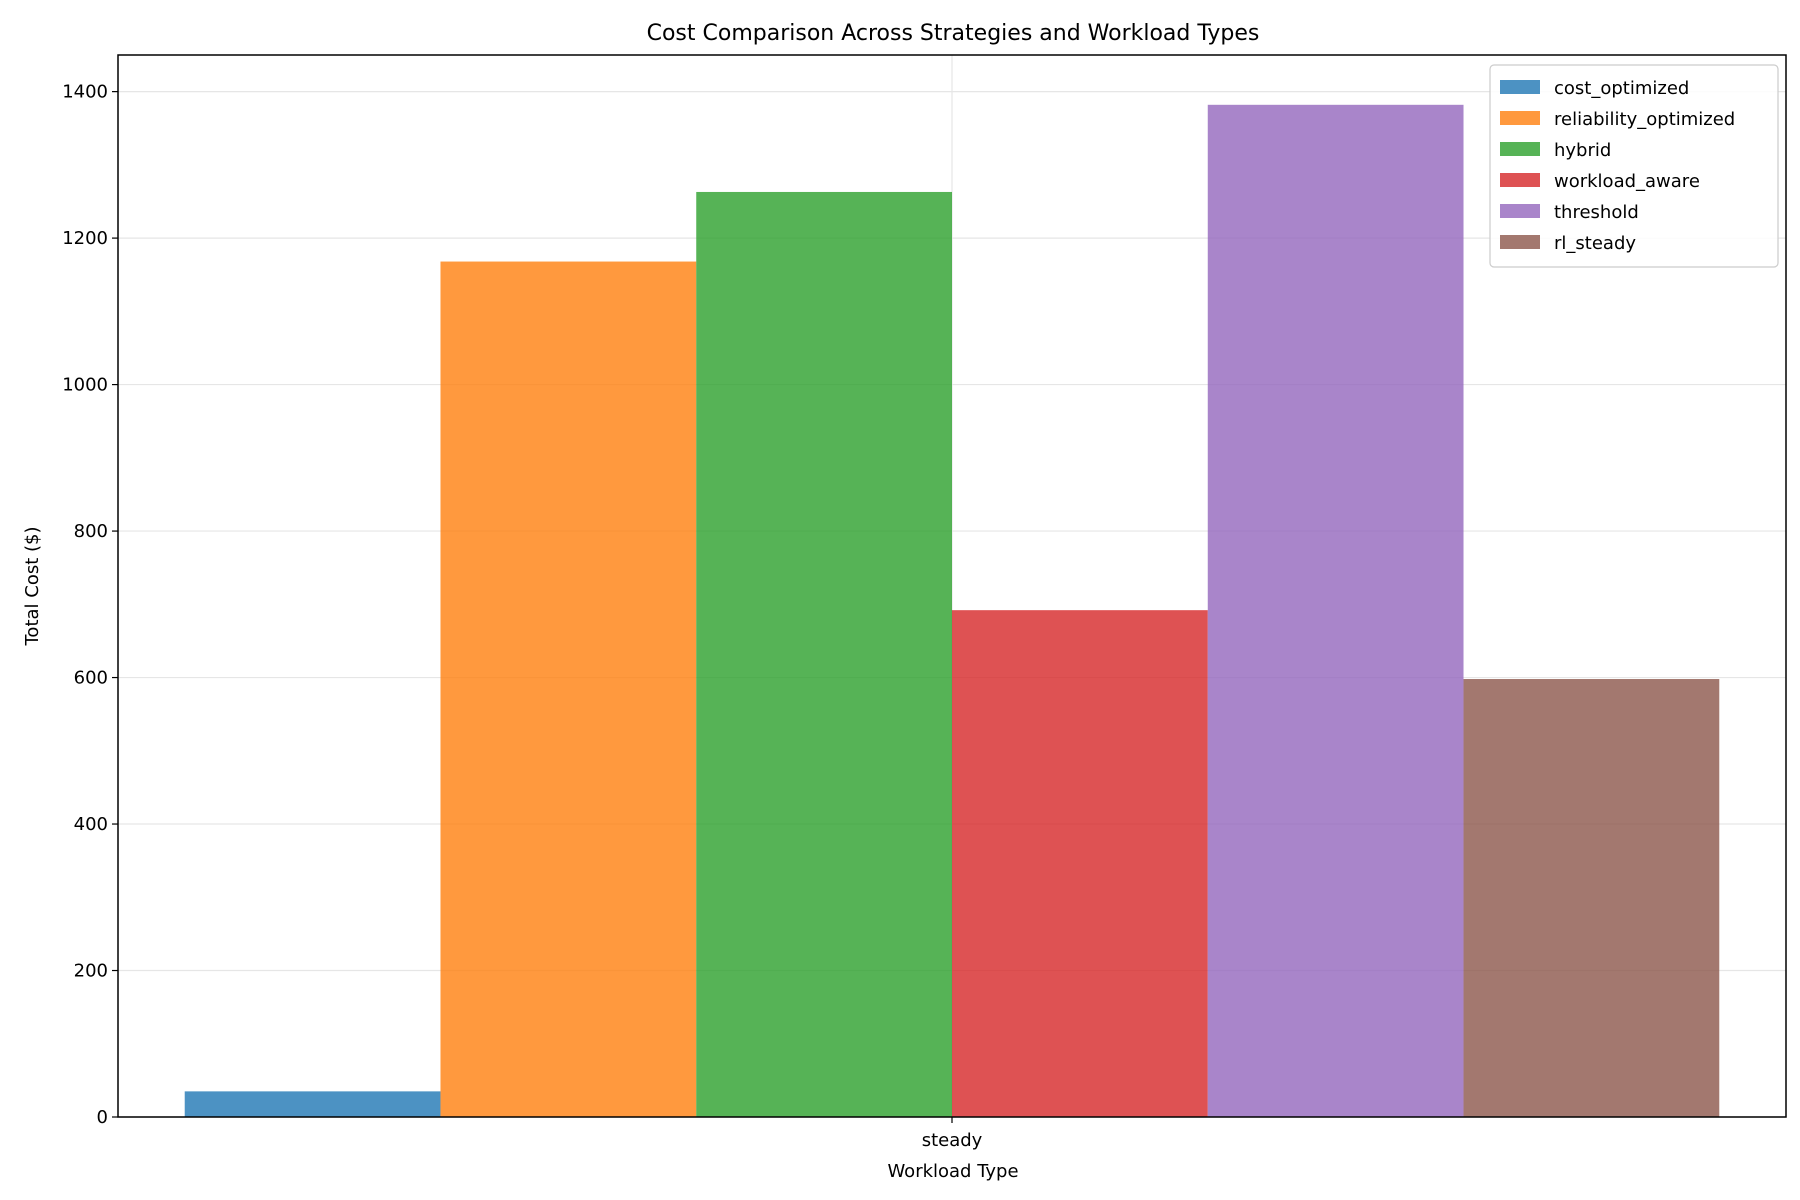  What do you see at coordinates (1335, 610) in the screenshot?
I see `bar-threshold` at bounding box center [1335, 610].